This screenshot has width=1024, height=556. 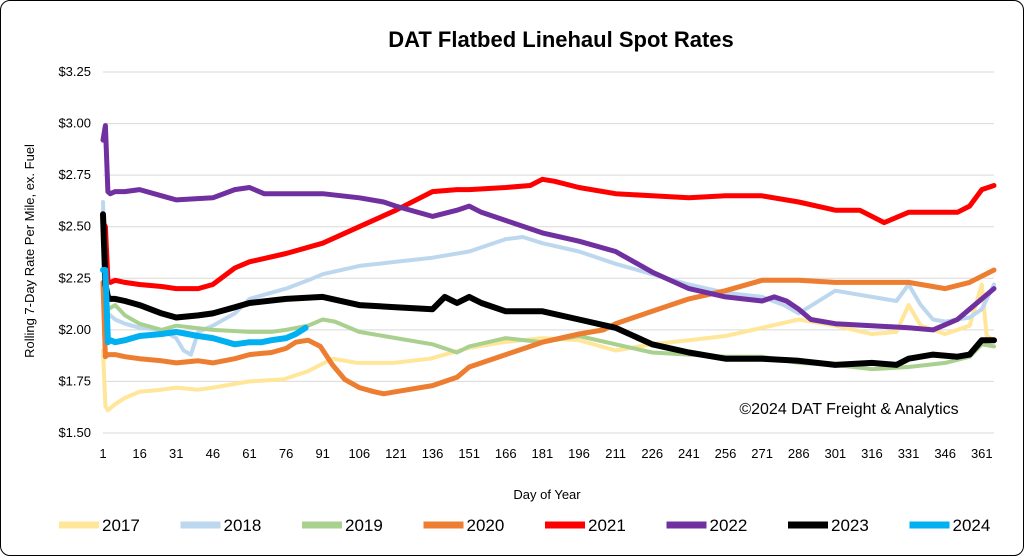 I want to click on x-tick-label: 346, so click(x=945, y=453).